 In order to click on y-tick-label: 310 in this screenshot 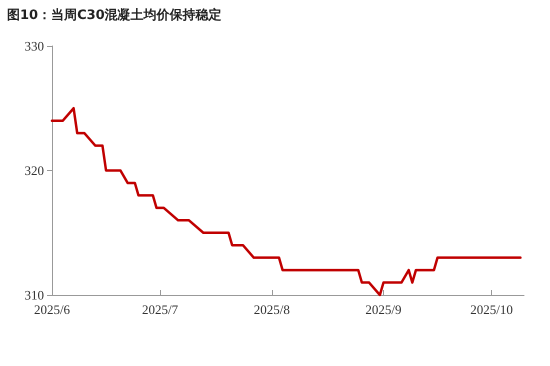, I will do `click(34, 295)`.